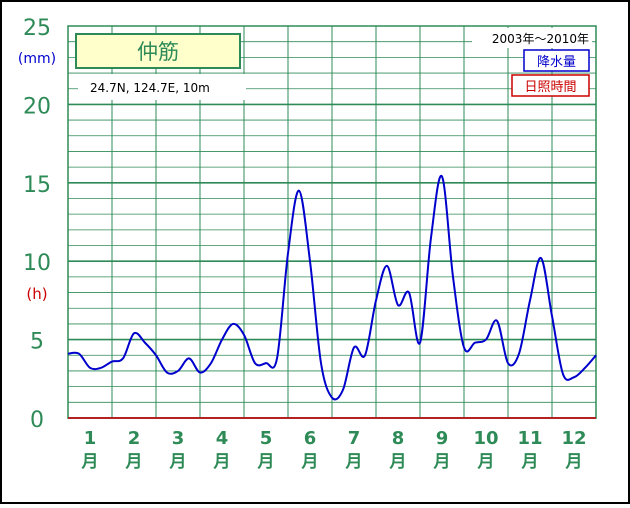 This screenshot has width=630, height=508. I want to click on location-box-bg, so click(162, 87).